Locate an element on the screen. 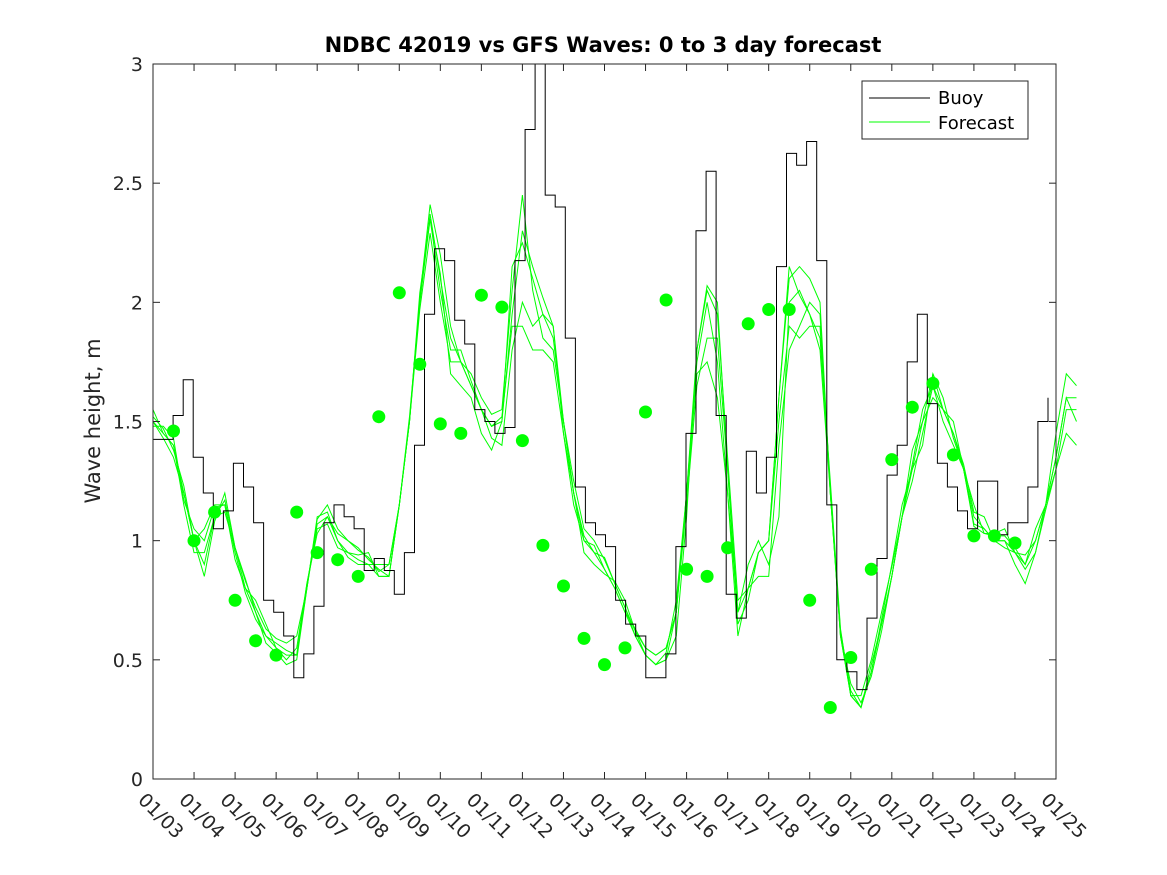 The height and width of the screenshot is (875, 1167). y-tick-label: 2.5 is located at coordinates (128, 184).